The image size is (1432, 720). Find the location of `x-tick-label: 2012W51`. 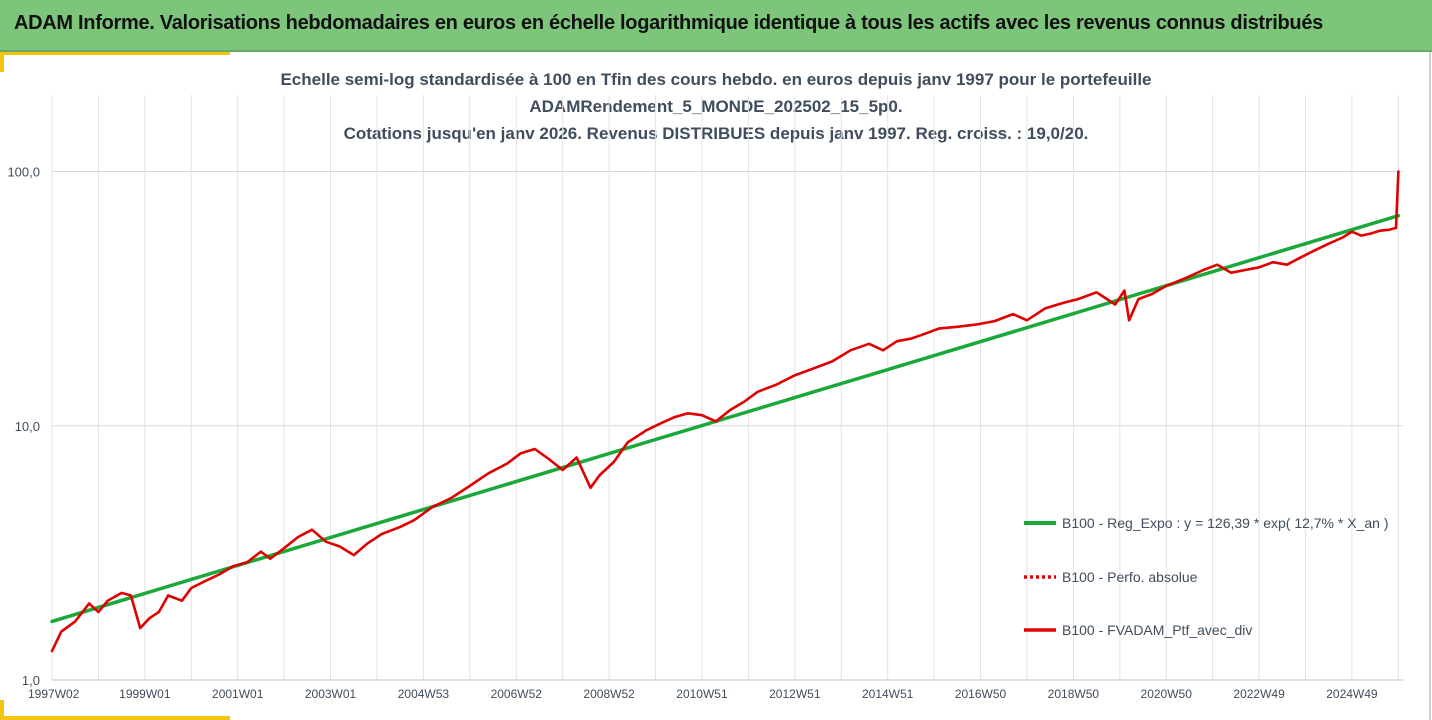

x-tick-label: 2012W51 is located at coordinates (795, 694).